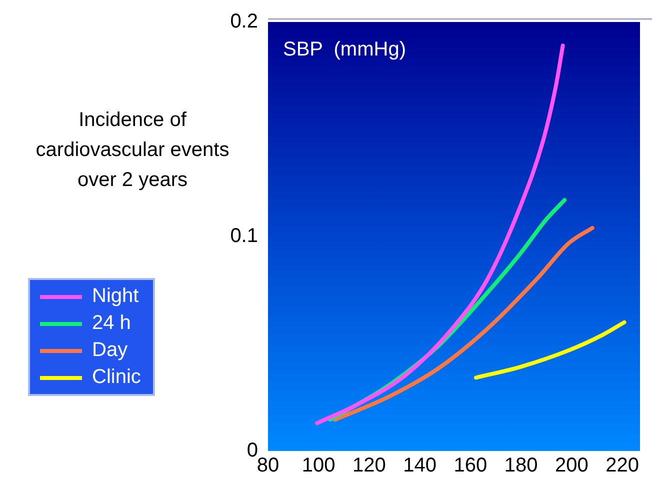 The height and width of the screenshot is (485, 652). Describe the element at coordinates (622, 465) in the screenshot. I see `x-tick-label: 220` at that location.